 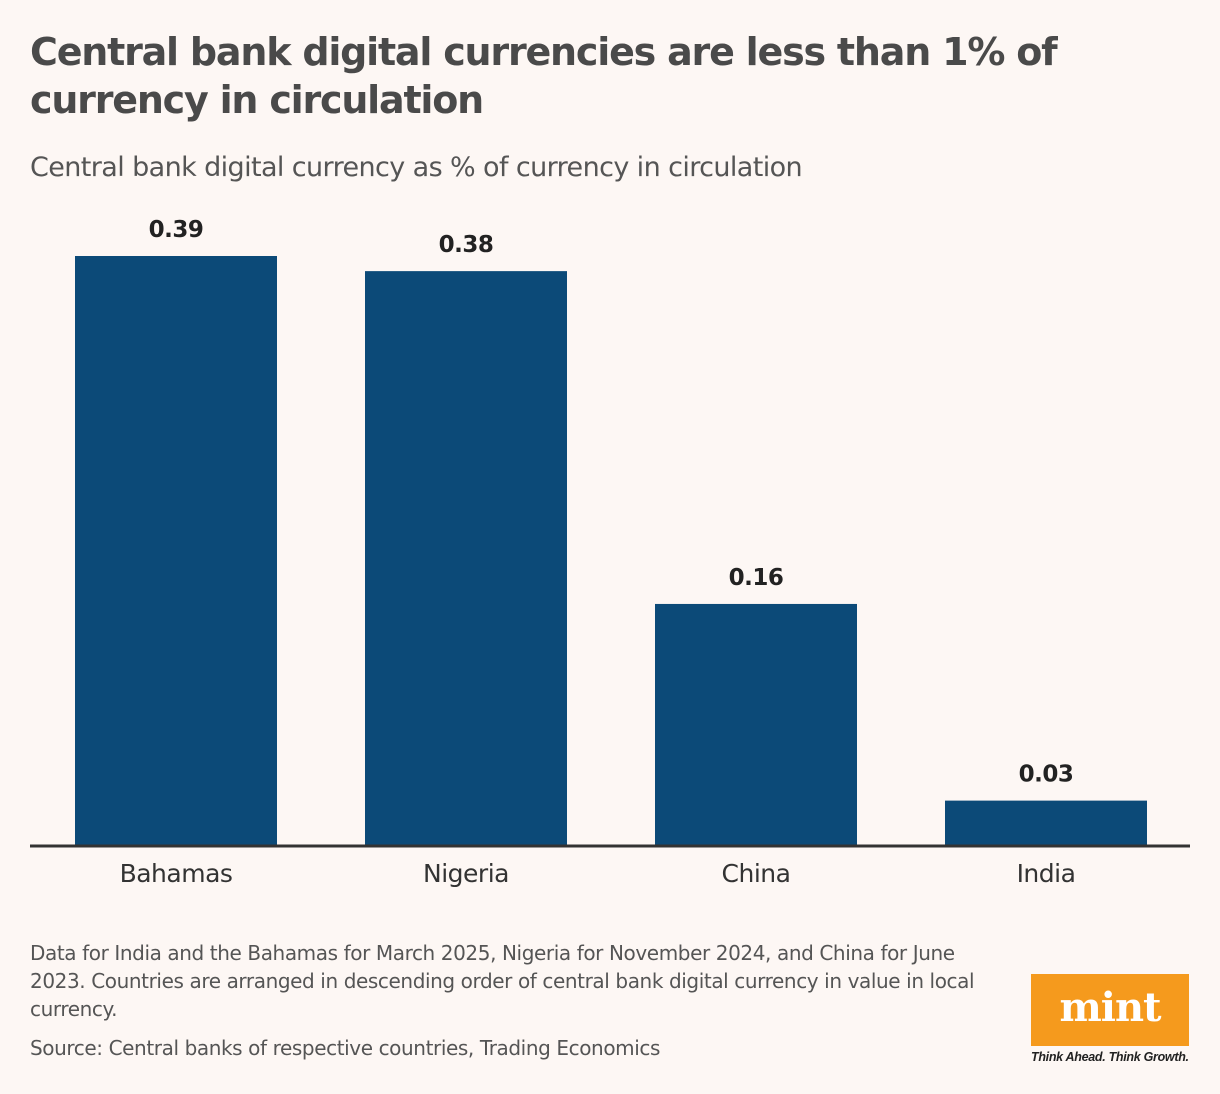 What do you see at coordinates (466, 873) in the screenshot?
I see `category-label-nigeria: Nigeria` at bounding box center [466, 873].